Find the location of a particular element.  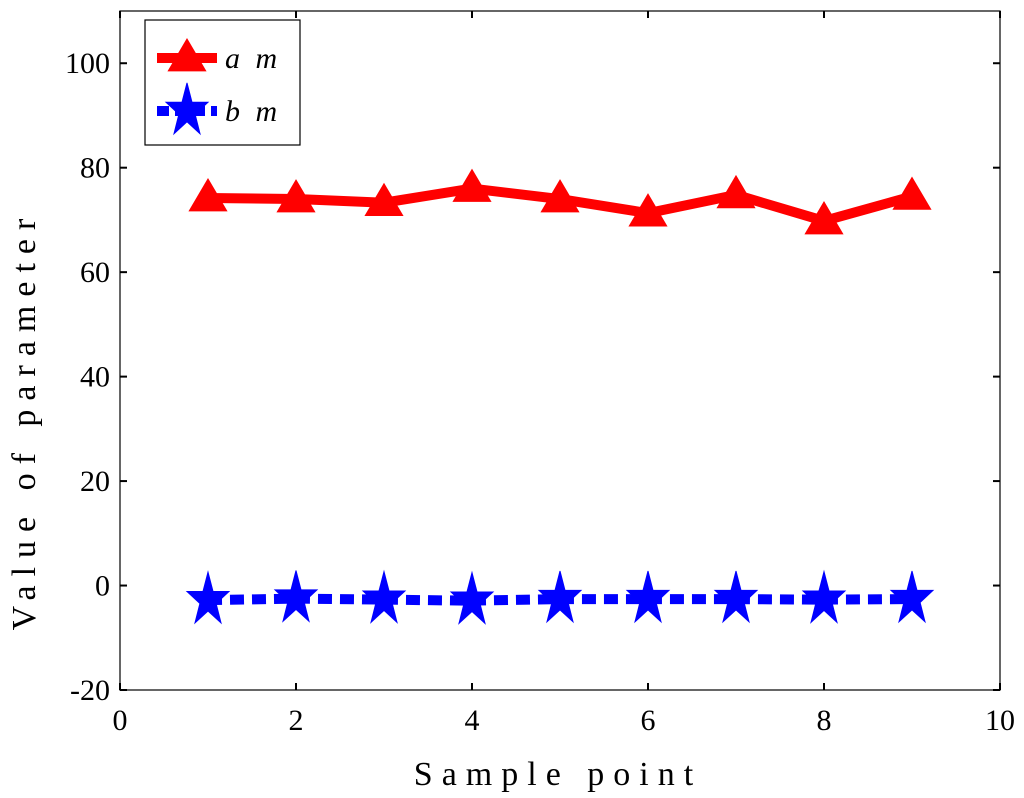

legend-entry: b m is located at coordinates (219, 109).